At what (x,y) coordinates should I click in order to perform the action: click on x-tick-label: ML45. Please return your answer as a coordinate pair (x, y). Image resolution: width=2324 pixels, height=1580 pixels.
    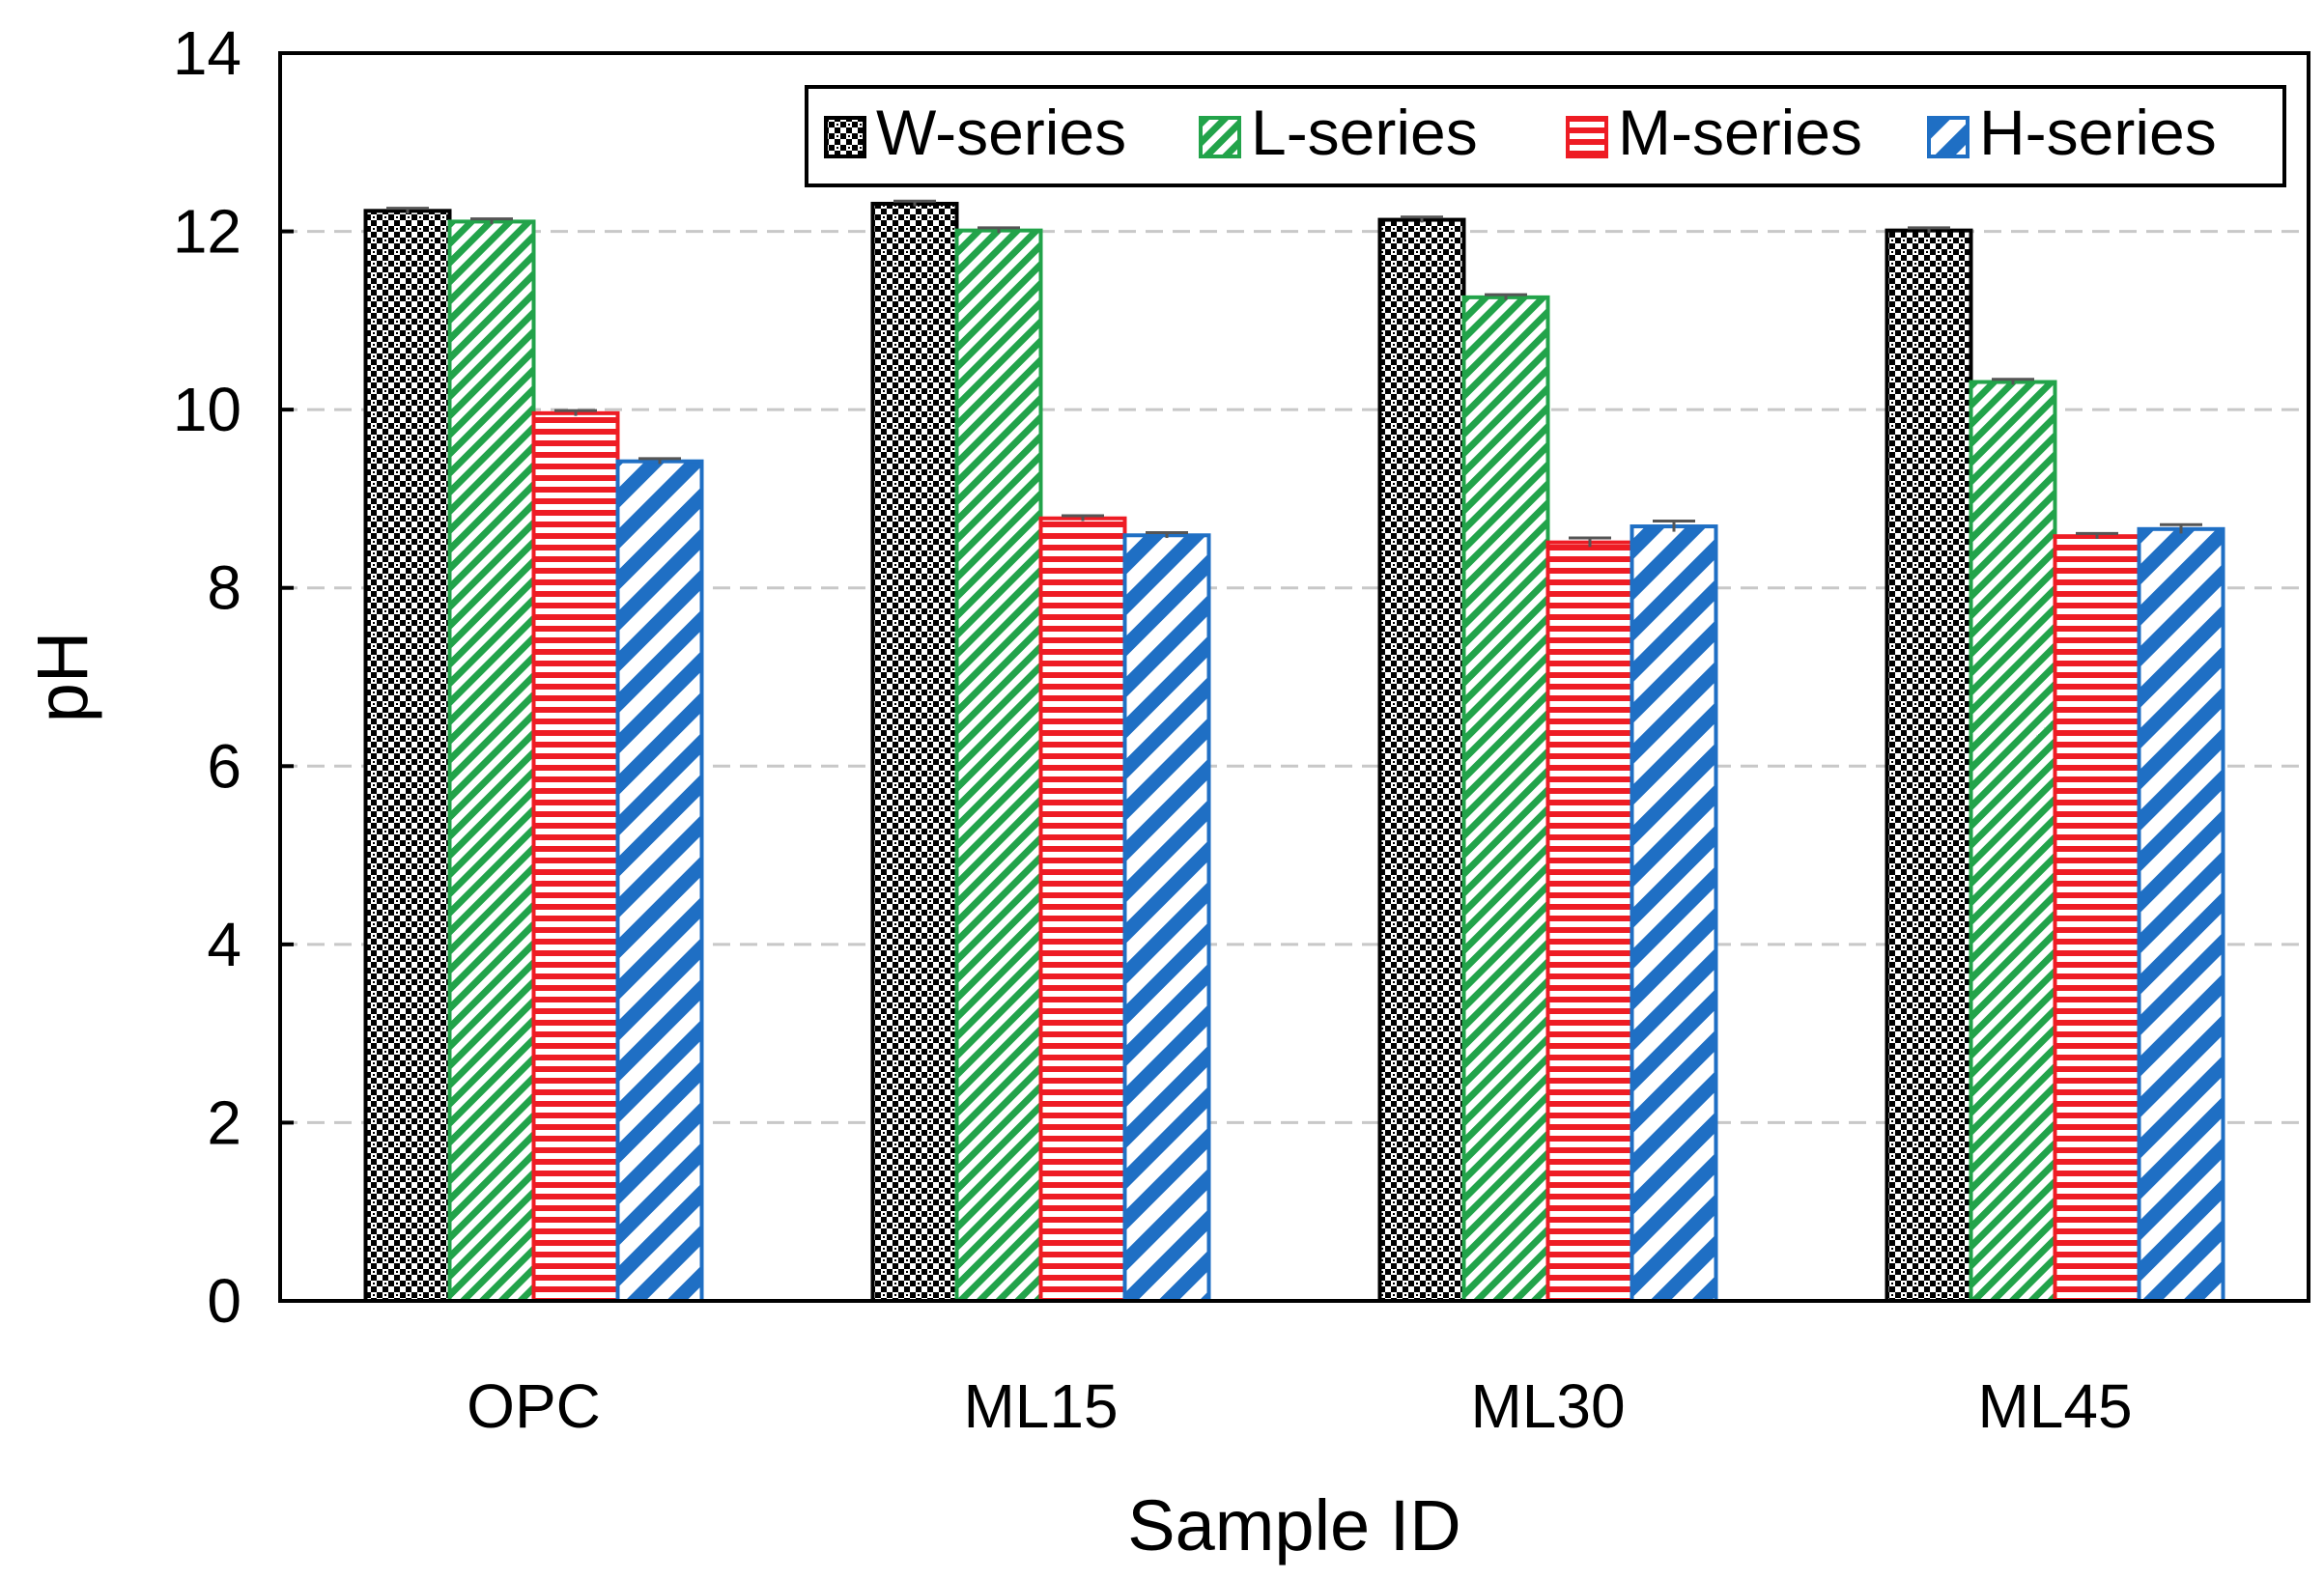
    Looking at the image, I should click on (2054, 1406).